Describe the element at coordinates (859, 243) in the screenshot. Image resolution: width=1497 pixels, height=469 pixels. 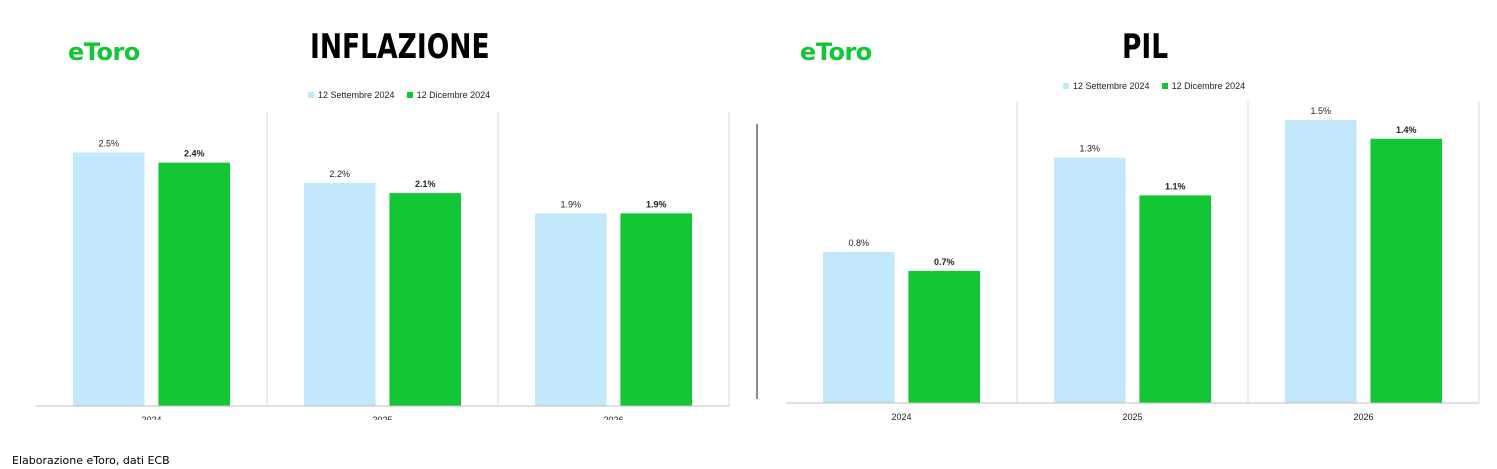
I see `data-label: 0.8%` at that location.